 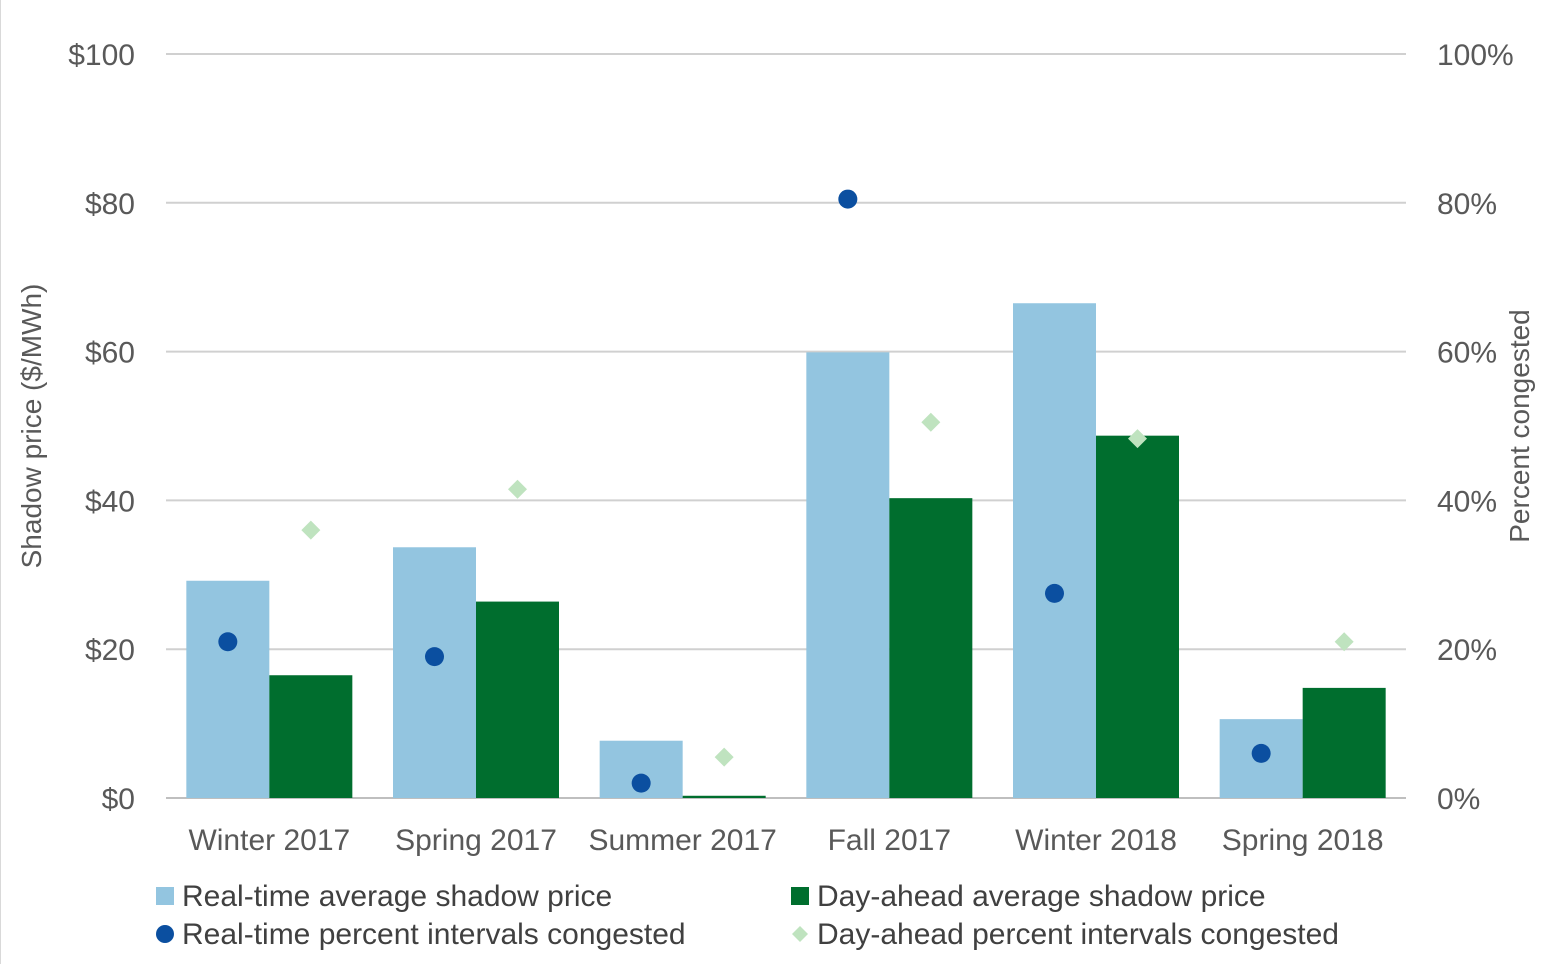 I want to click on y-tick-label: $60, so click(x=110, y=353).